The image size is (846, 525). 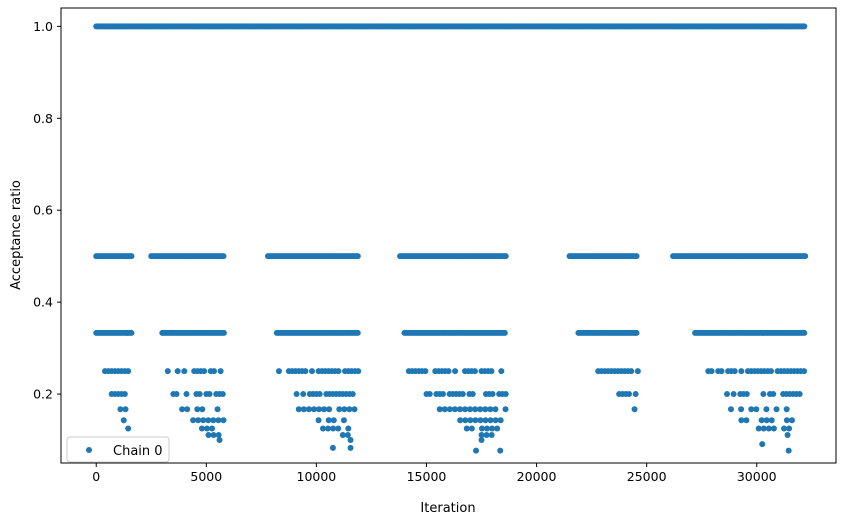 I want to click on x-tick-label: 15000, so click(x=427, y=476).